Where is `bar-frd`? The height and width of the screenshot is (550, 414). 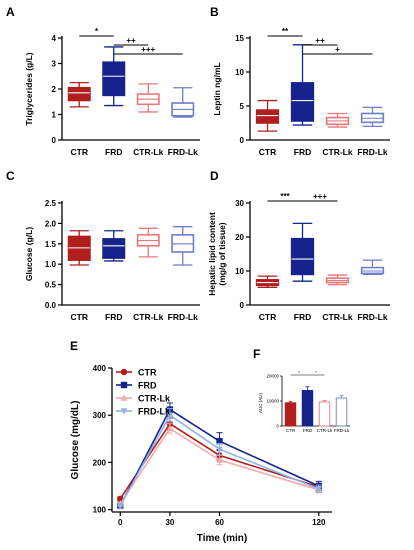
bar-frd is located at coordinates (307, 408).